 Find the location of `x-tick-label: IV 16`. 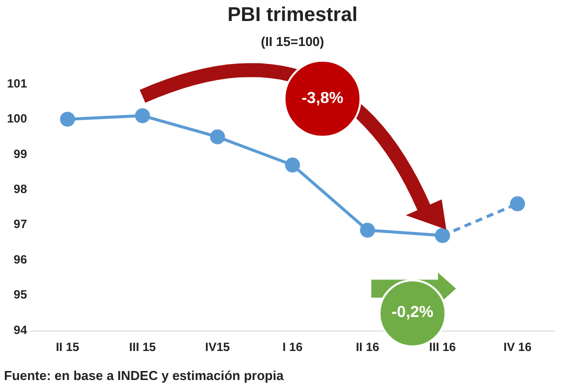

x-tick-label: IV 16 is located at coordinates (517, 347).